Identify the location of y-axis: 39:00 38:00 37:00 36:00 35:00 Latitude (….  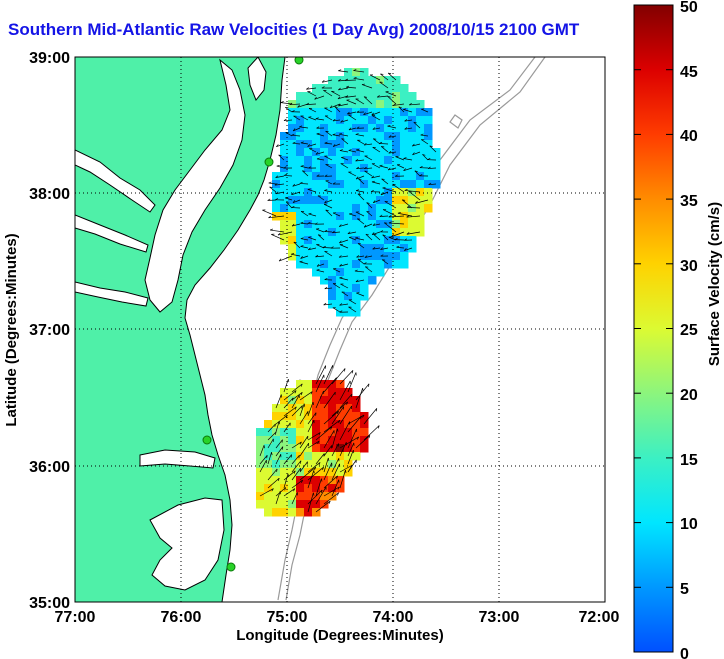
(36, 331).